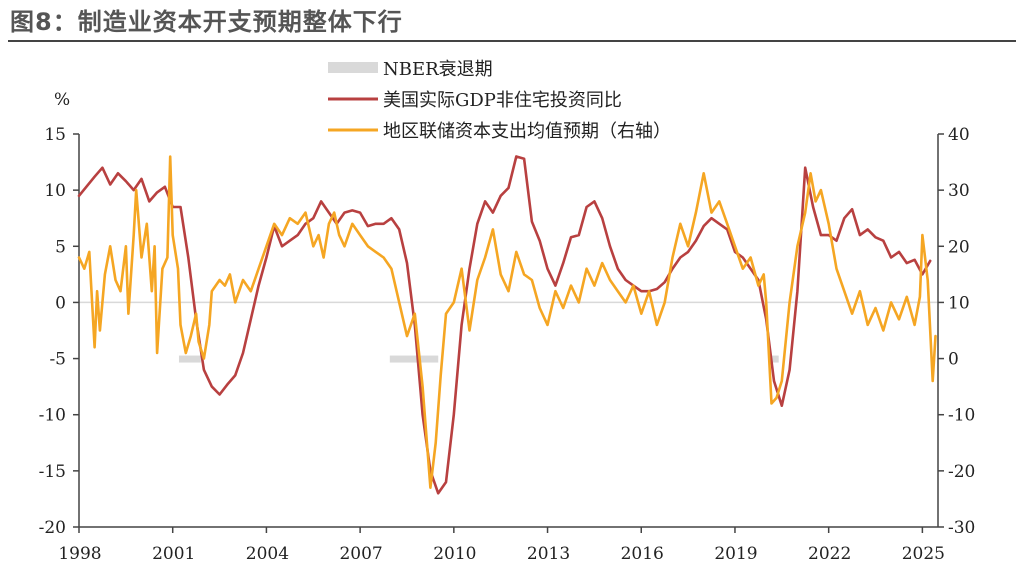  What do you see at coordinates (961, 472) in the screenshot?
I see `right-tick-label: -20` at bounding box center [961, 472].